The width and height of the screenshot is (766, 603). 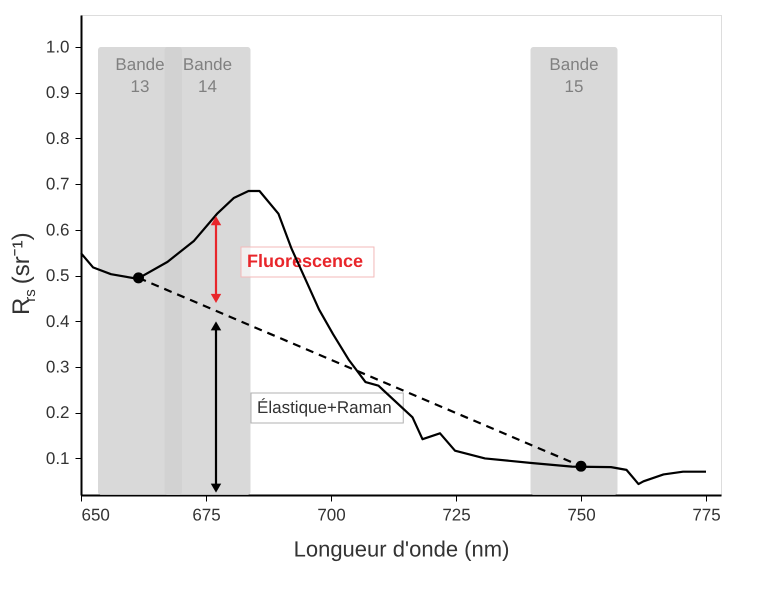 I want to click on y-tick-label: 1.0, so click(x=58, y=47).